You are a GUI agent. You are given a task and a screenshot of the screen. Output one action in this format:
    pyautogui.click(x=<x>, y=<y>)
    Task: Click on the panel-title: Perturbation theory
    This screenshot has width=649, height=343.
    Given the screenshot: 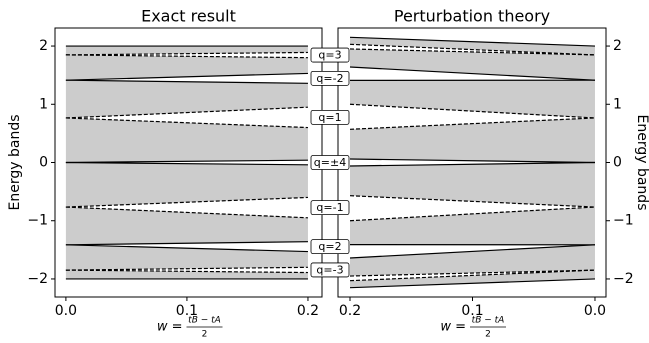 What is the action you would take?
    pyautogui.click(x=472, y=16)
    